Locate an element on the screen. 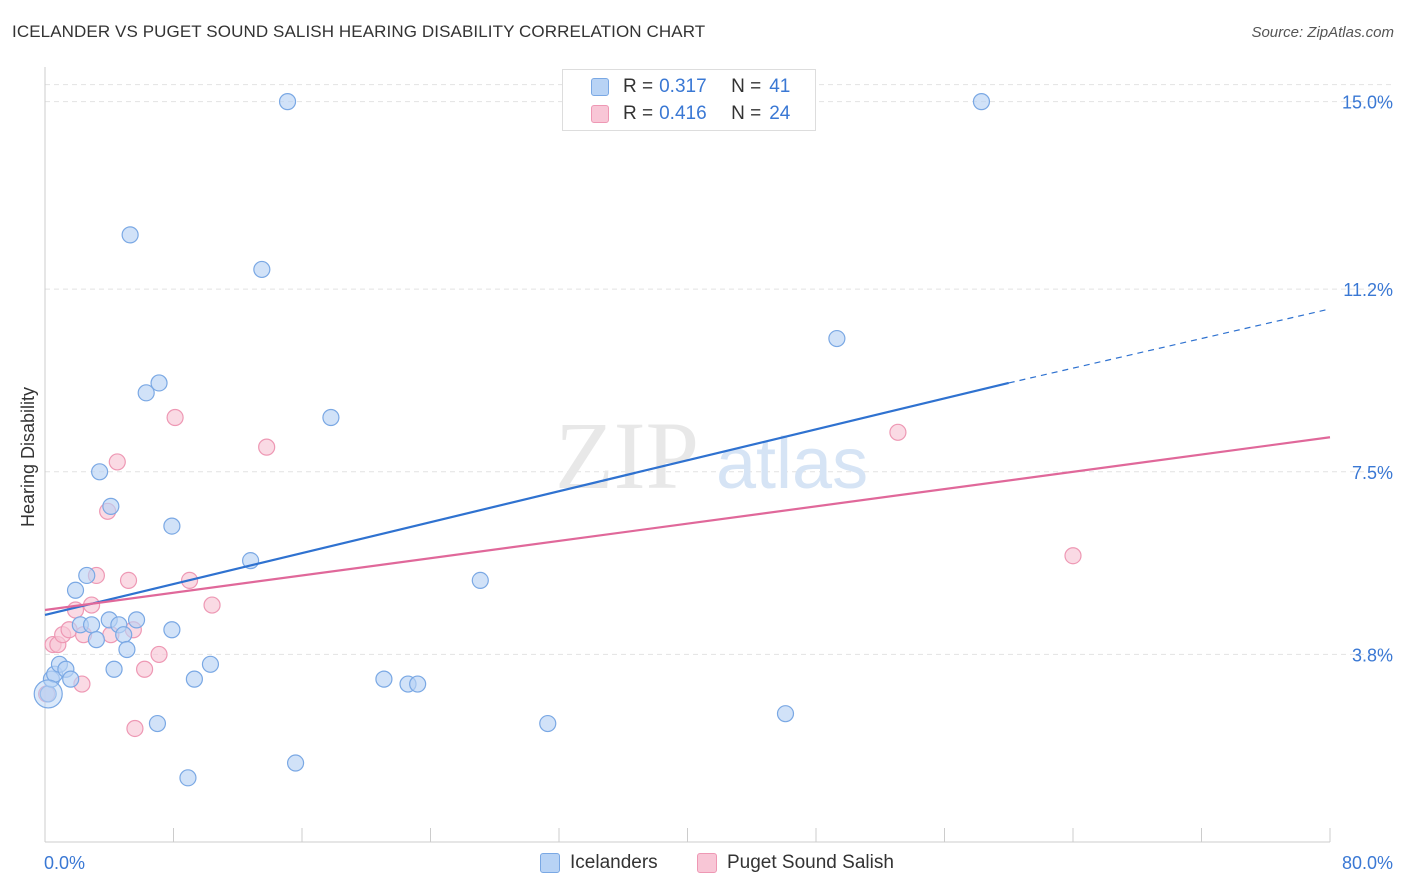 The width and height of the screenshot is (1406, 892). legend-r-value: 0.416 is located at coordinates (683, 113).